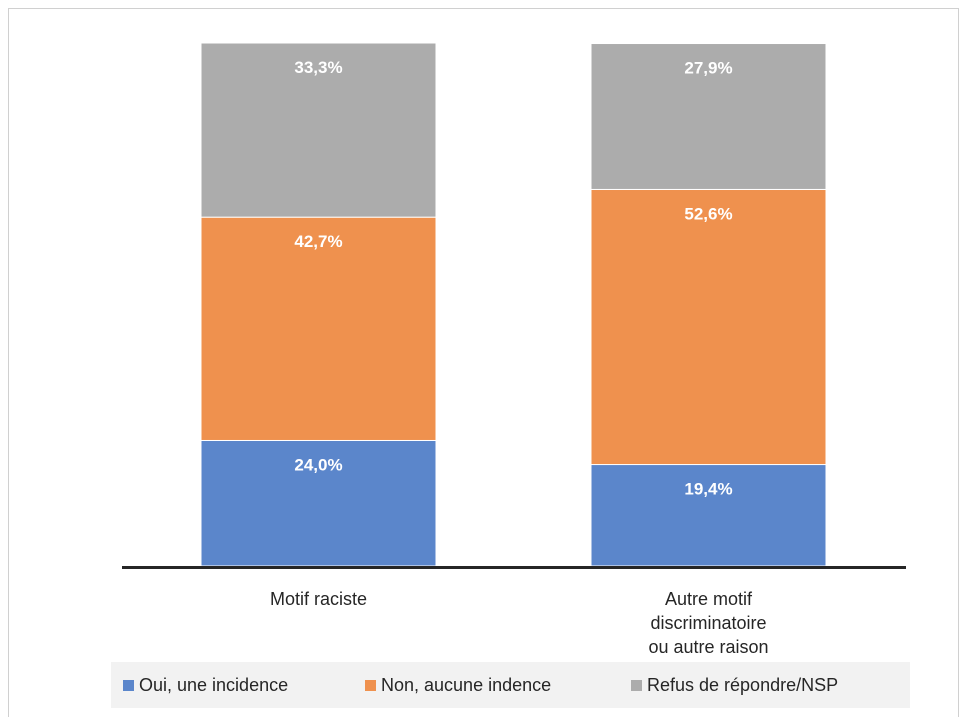 This screenshot has width=969, height=717. What do you see at coordinates (318, 67) in the screenshot?
I see `data-label: 33,3%` at bounding box center [318, 67].